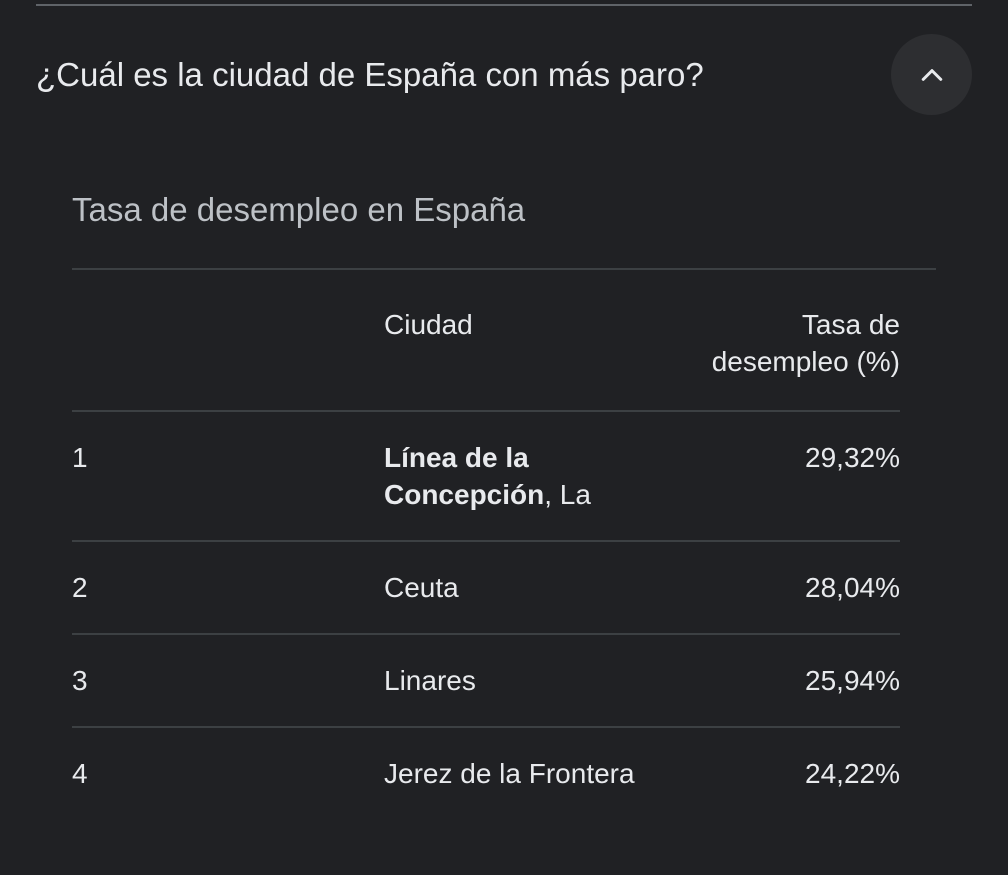  What do you see at coordinates (228, 340) in the screenshot?
I see `header-rank` at bounding box center [228, 340].